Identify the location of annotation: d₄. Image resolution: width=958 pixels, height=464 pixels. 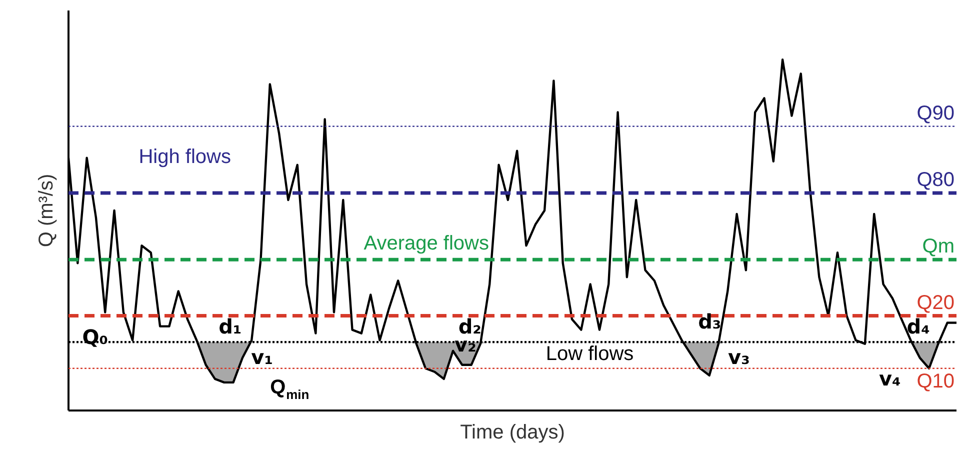
(918, 326).